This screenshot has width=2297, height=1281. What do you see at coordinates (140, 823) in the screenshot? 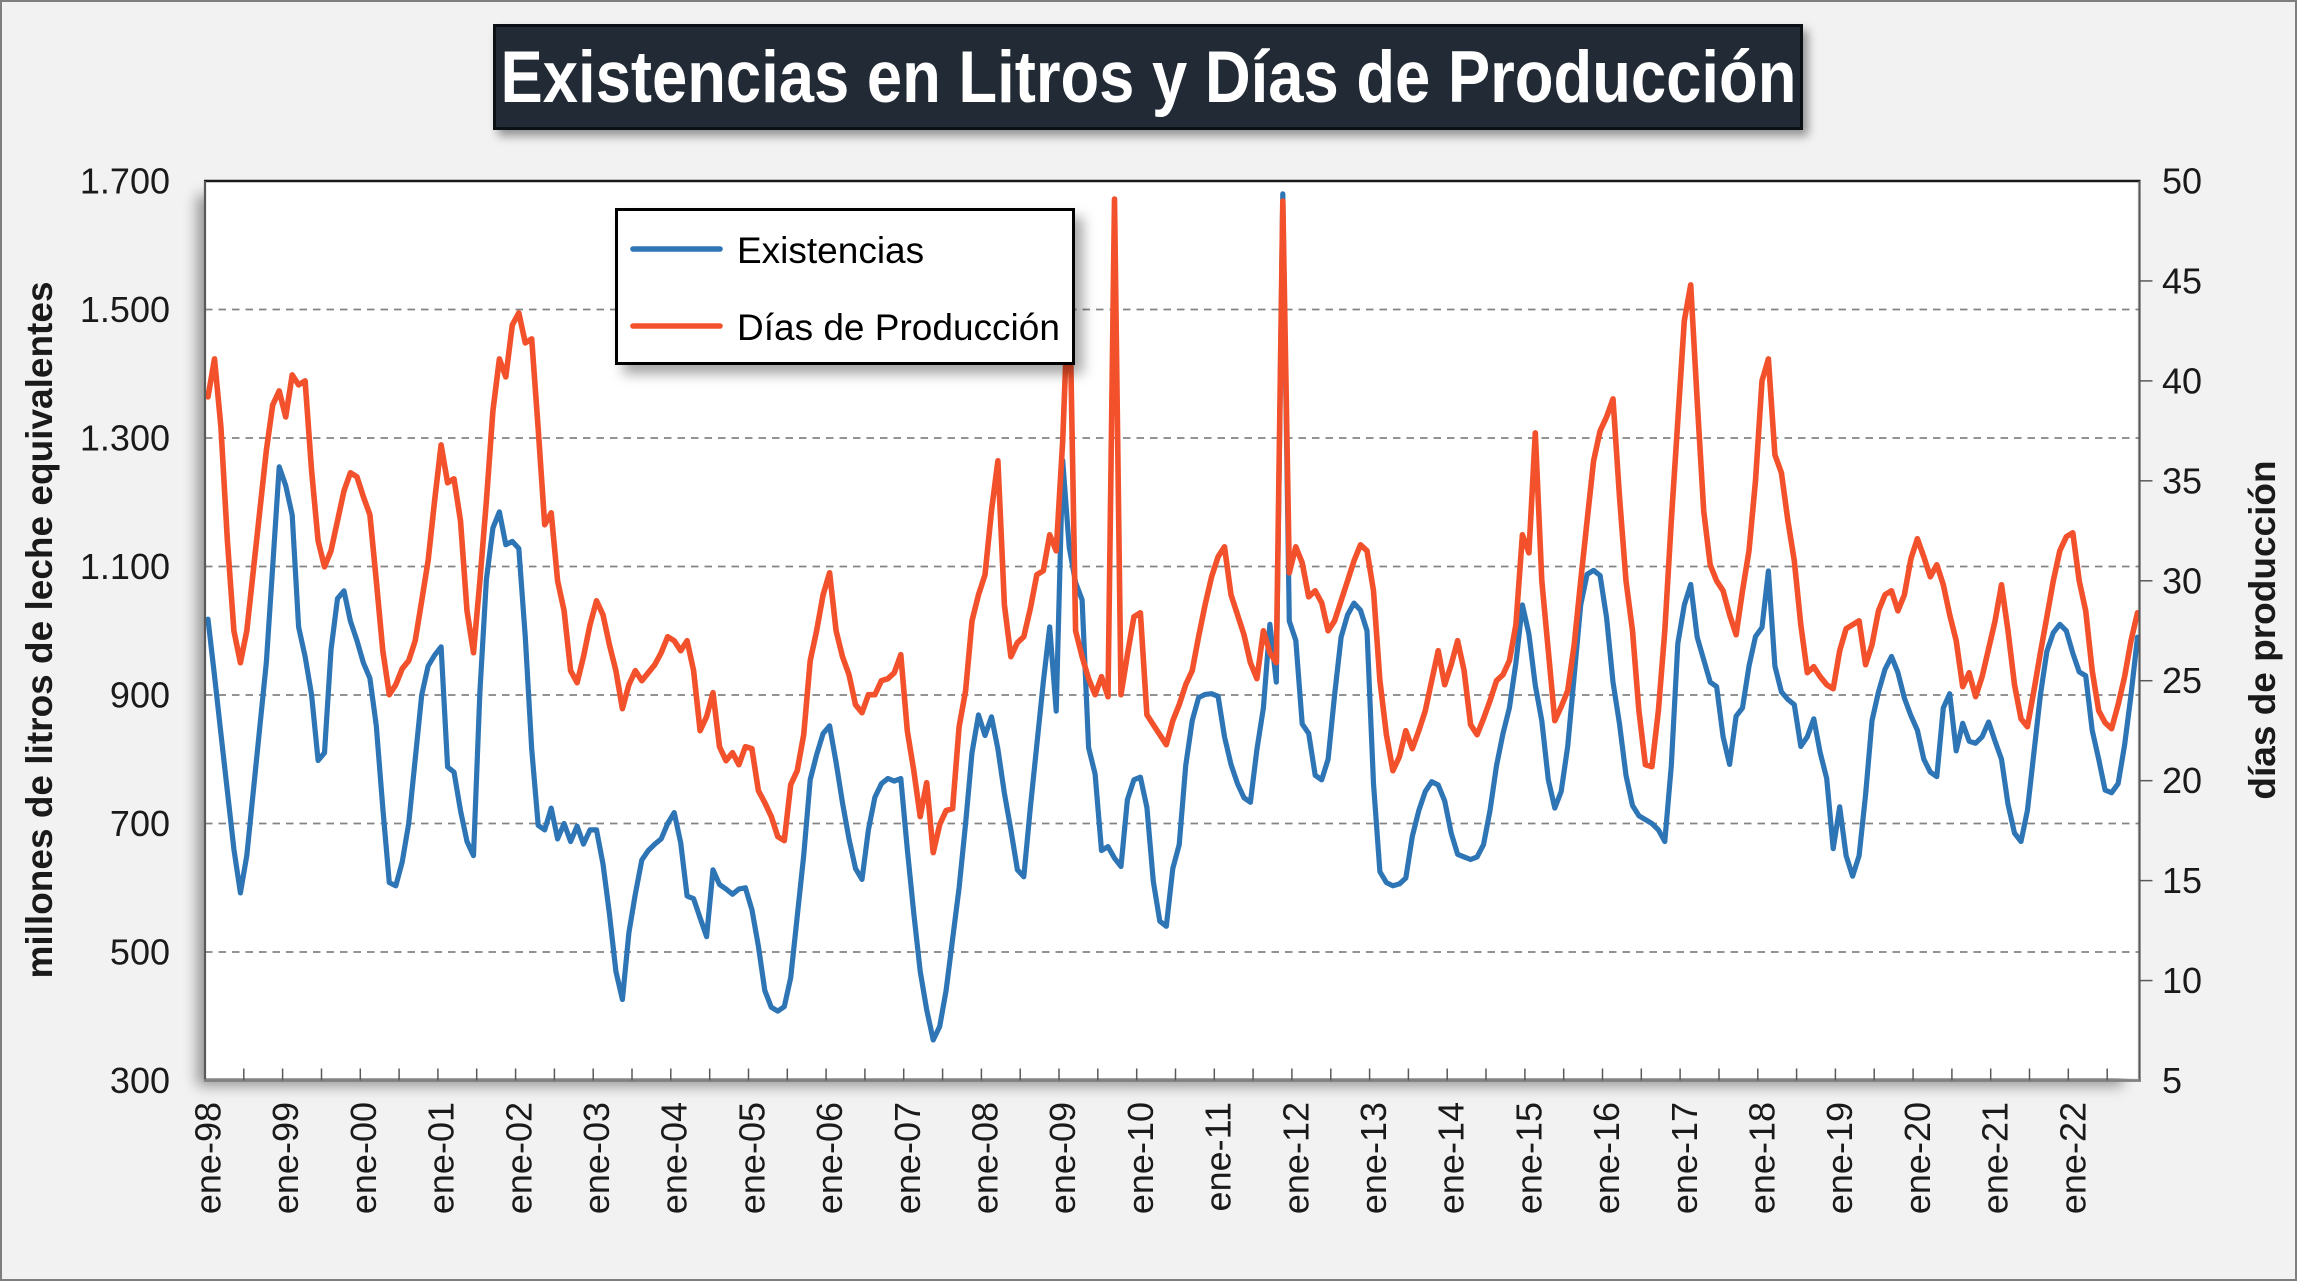
I see `svg-text: 700` at bounding box center [140, 823].